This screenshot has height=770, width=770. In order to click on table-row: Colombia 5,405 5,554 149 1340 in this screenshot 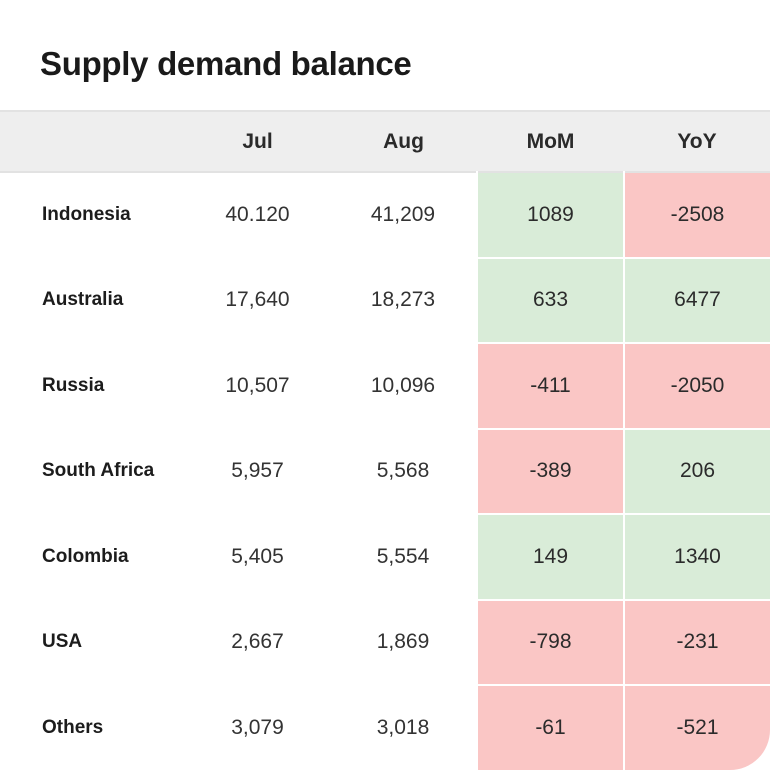, I will do `click(385, 557)`.